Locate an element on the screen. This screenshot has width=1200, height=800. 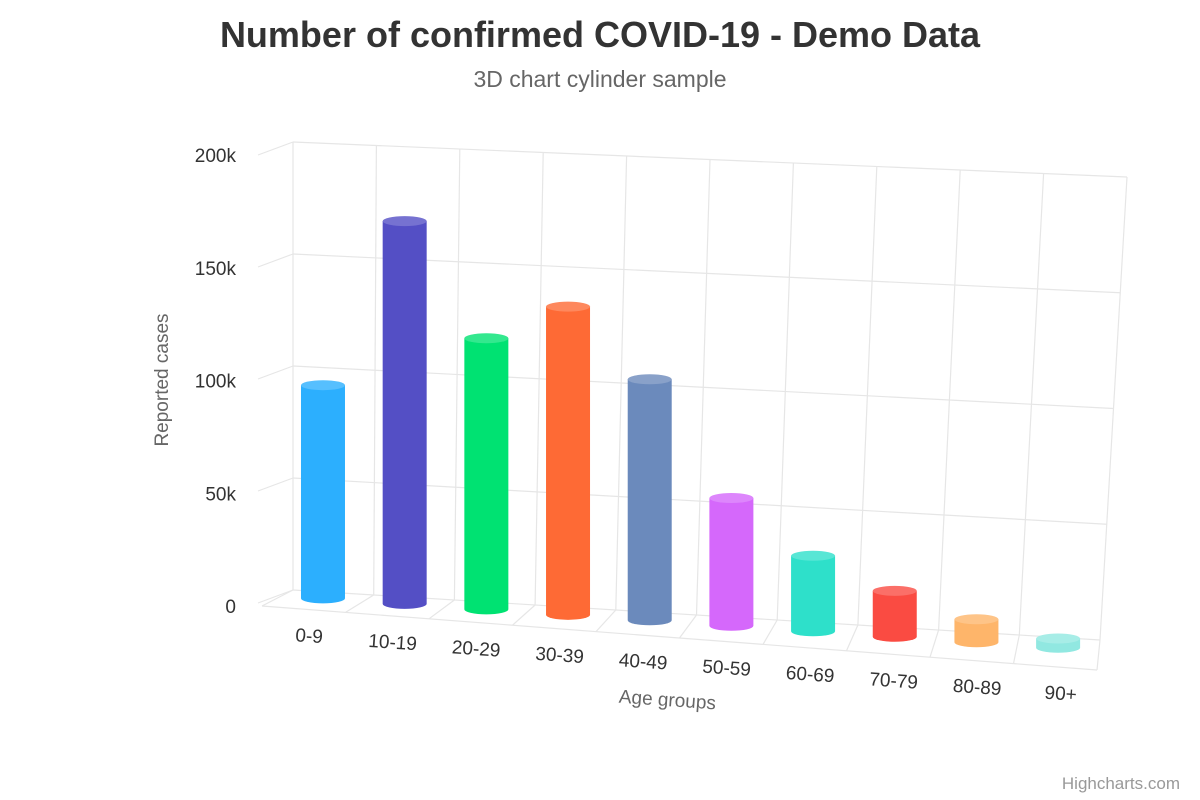
x-tick-label: 50-59 is located at coordinates (727, 669).